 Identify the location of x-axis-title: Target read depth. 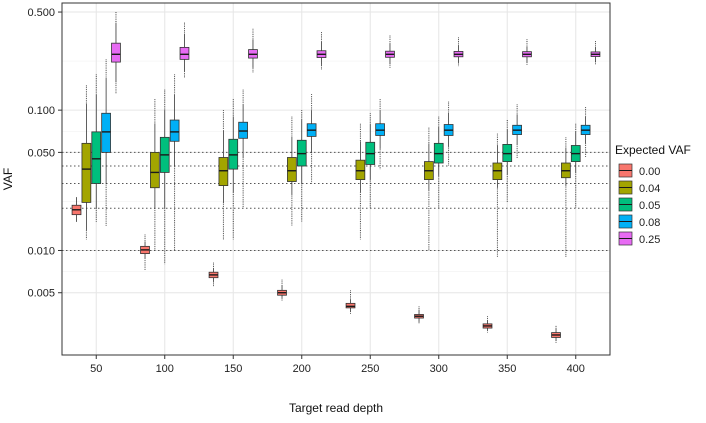
(336, 408).